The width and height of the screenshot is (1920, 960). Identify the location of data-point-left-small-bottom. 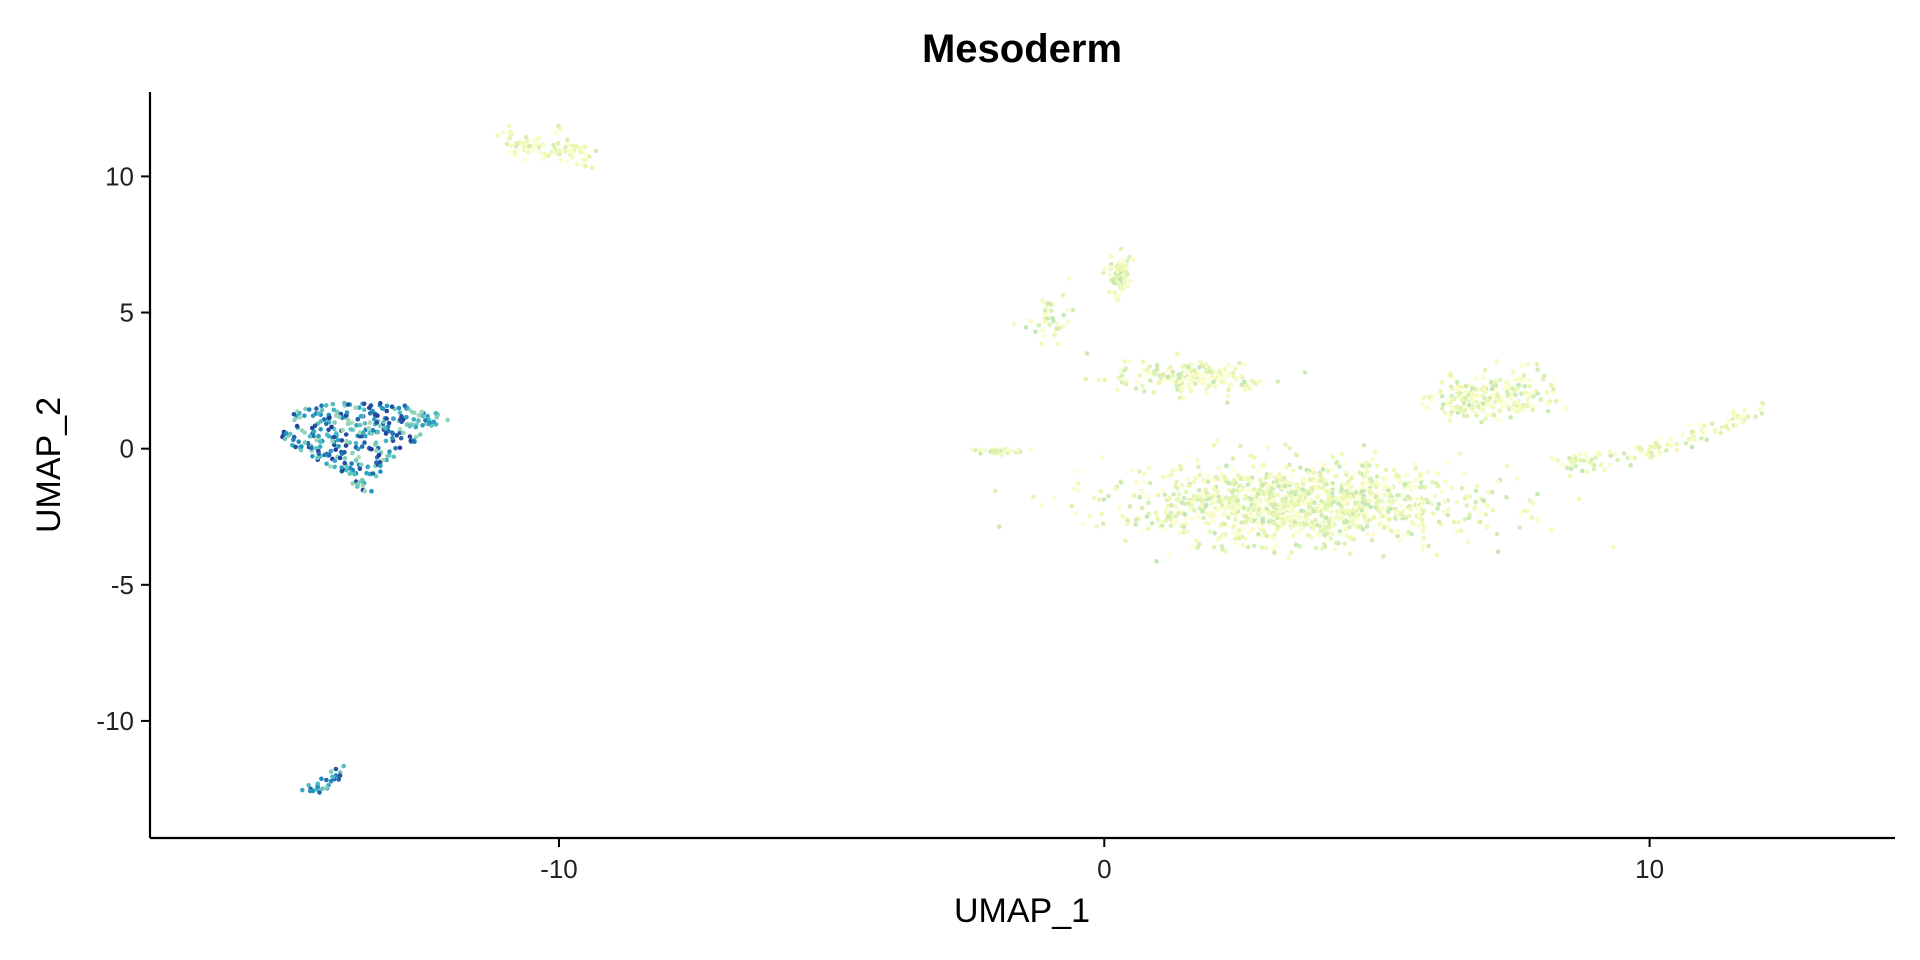
(308, 785).